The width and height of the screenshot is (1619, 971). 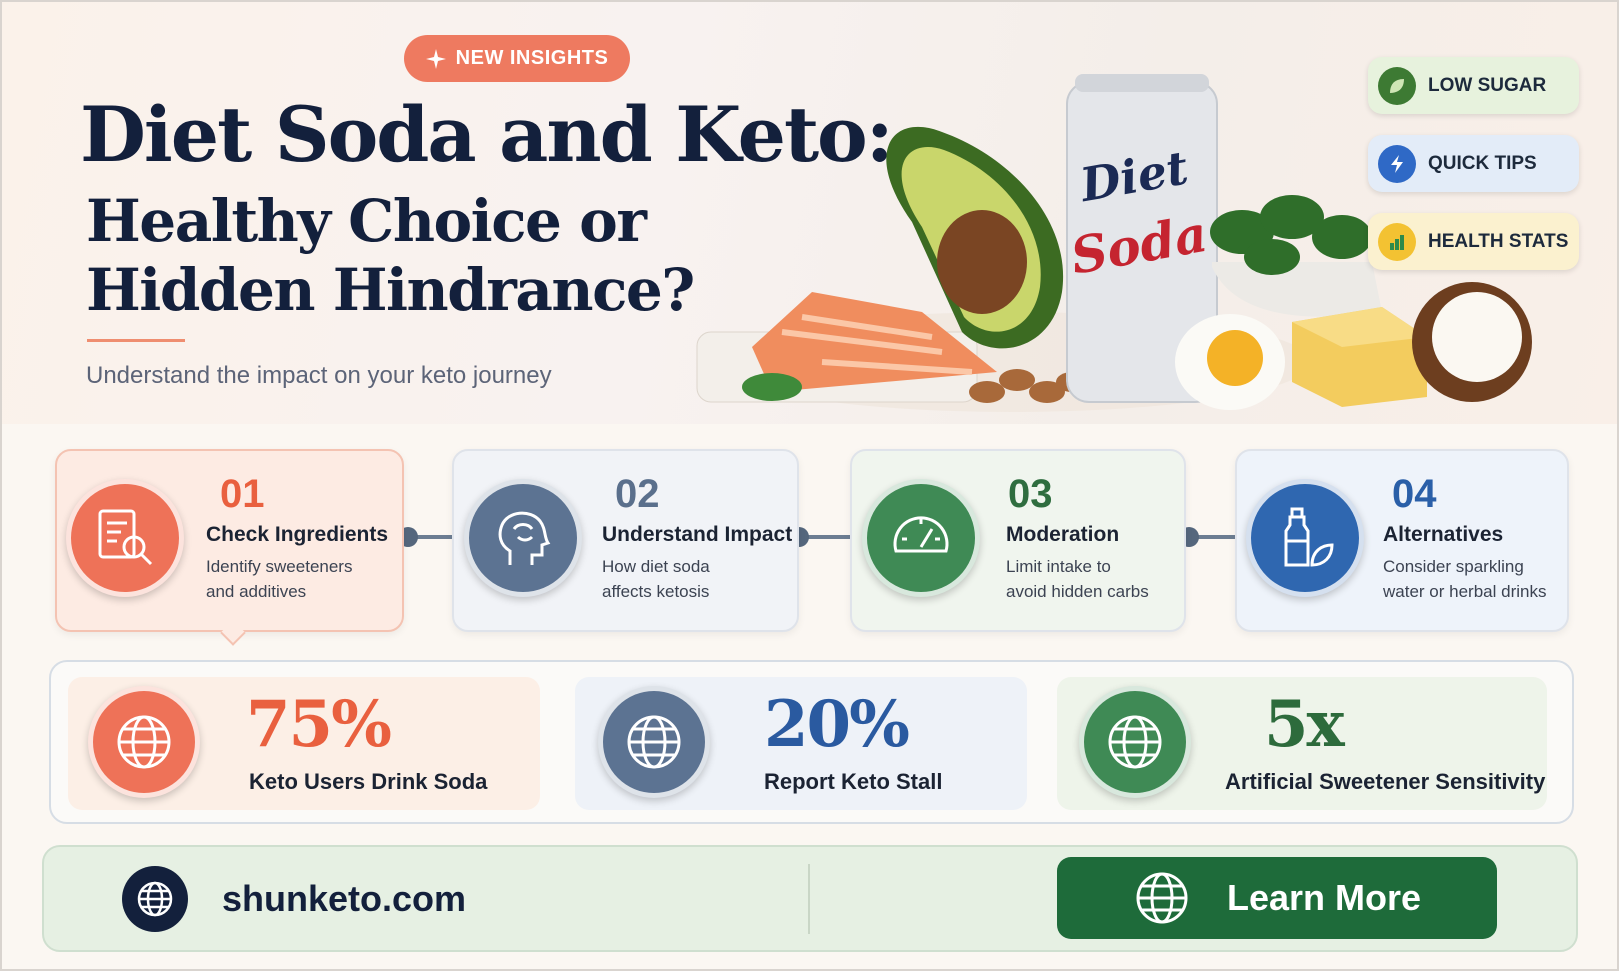 What do you see at coordinates (1453, 566) in the screenshot?
I see `description-line: Consider sparkling` at bounding box center [1453, 566].